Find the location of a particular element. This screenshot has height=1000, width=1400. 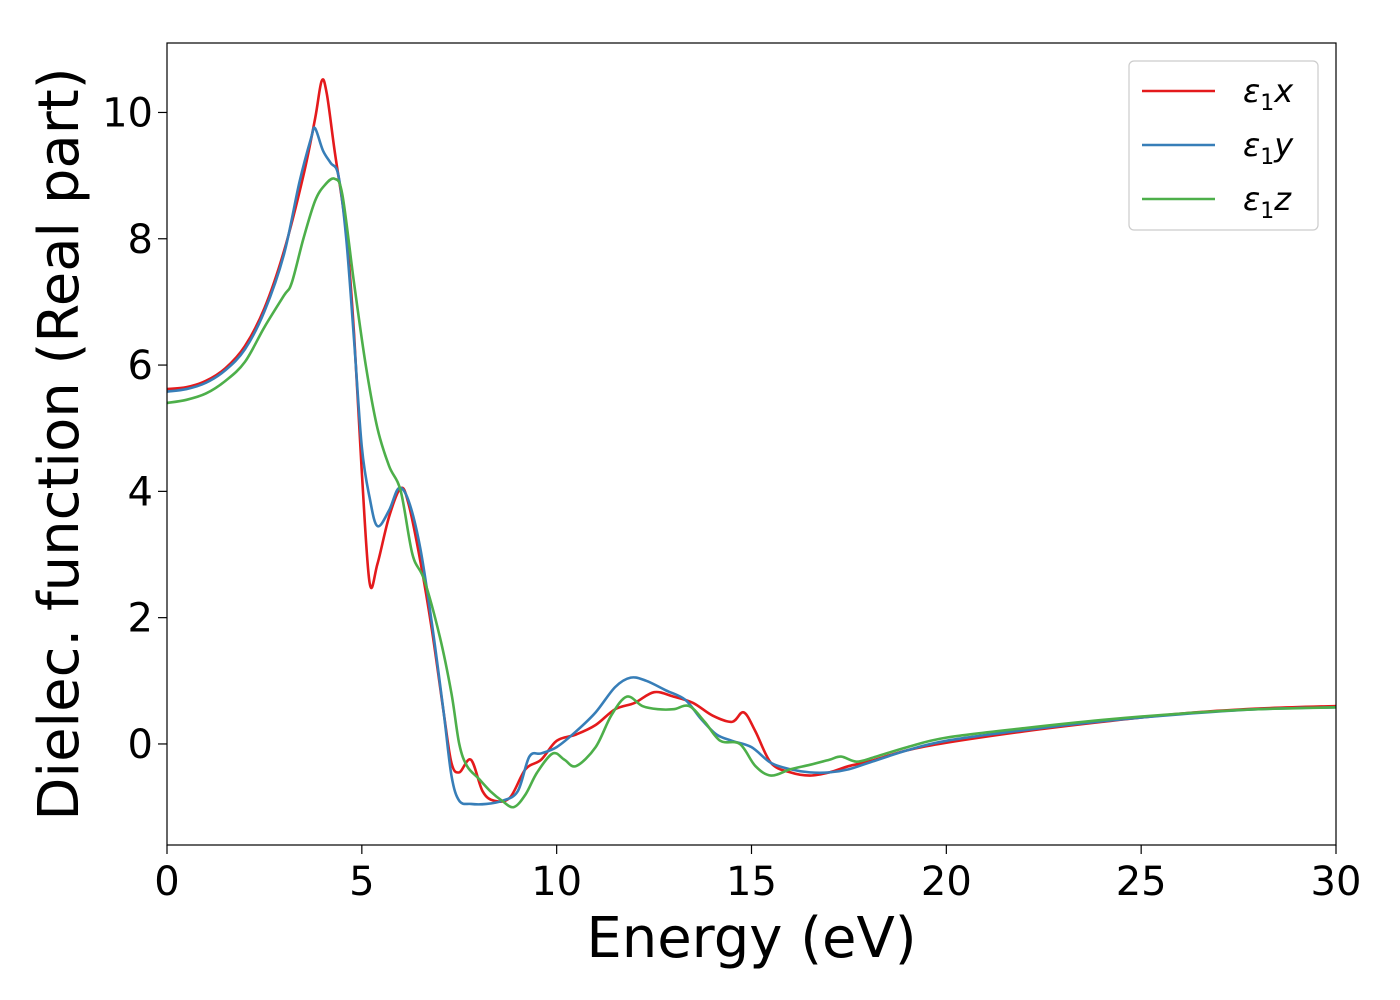

x-axis-label: Energy (eV) is located at coordinates (751, 938).